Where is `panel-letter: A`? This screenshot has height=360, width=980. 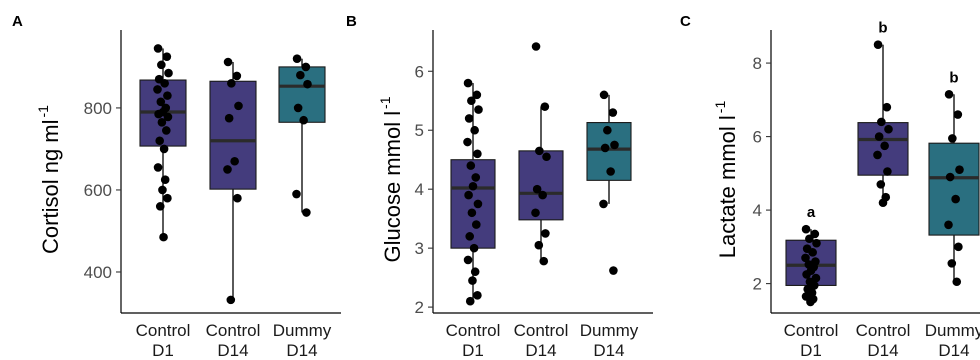 panel-letter: A is located at coordinates (17, 21).